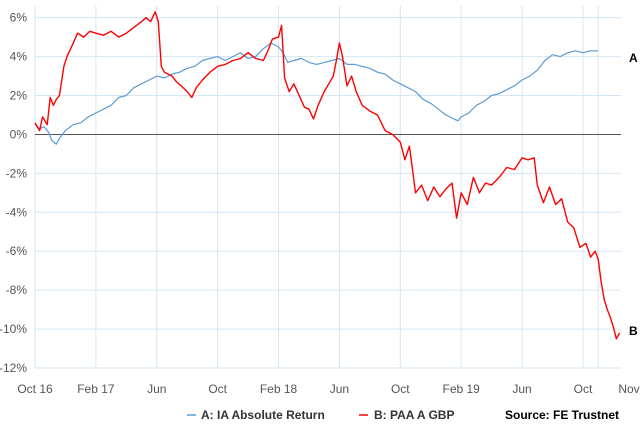 This screenshot has width=640, height=424. I want to click on y-tick-label: -6%, so click(17, 251).